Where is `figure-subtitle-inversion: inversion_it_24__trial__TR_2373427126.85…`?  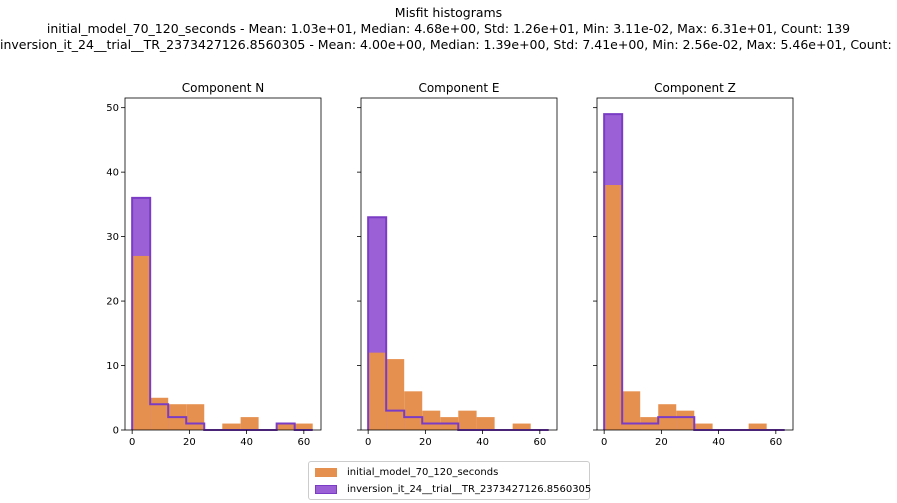
figure-subtitle-inversion: inversion_it_24__trial__TR_2373427126.85… is located at coordinates (448, 44).